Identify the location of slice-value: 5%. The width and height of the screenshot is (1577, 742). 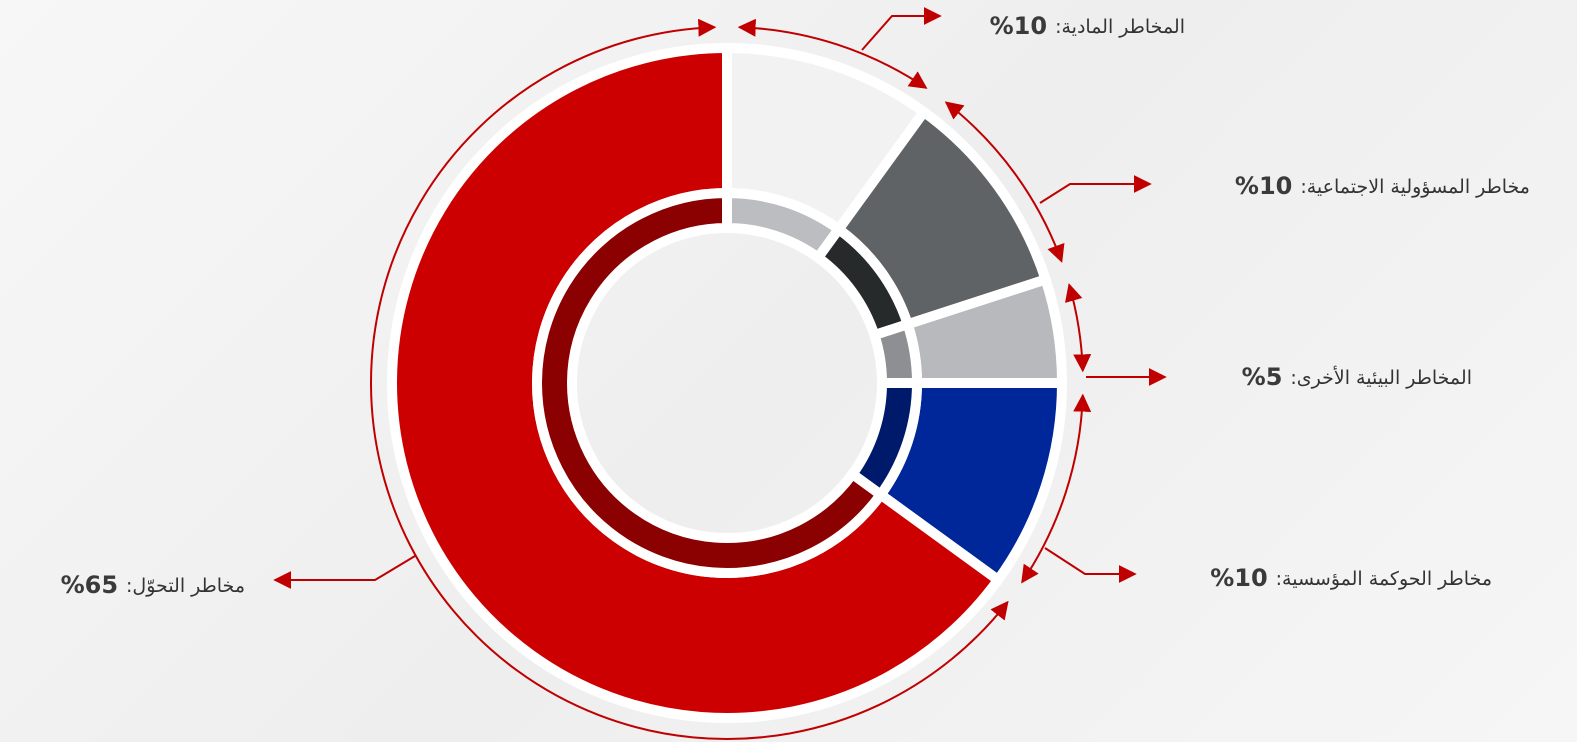
(1262, 377).